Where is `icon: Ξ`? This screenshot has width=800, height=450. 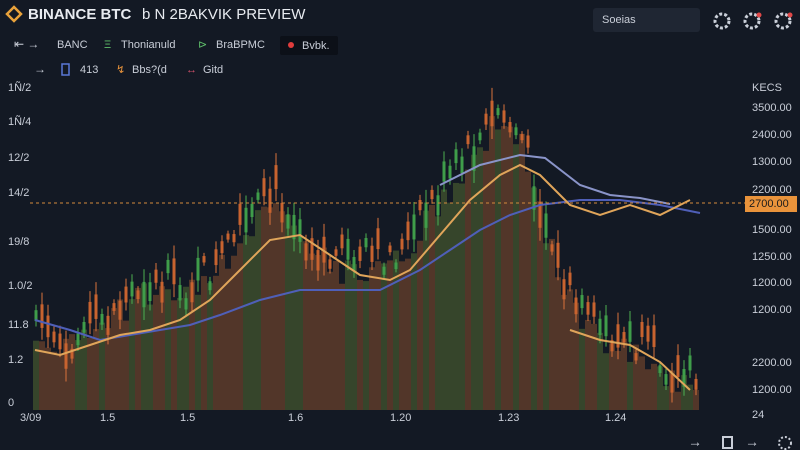 icon: Ξ is located at coordinates (107, 45).